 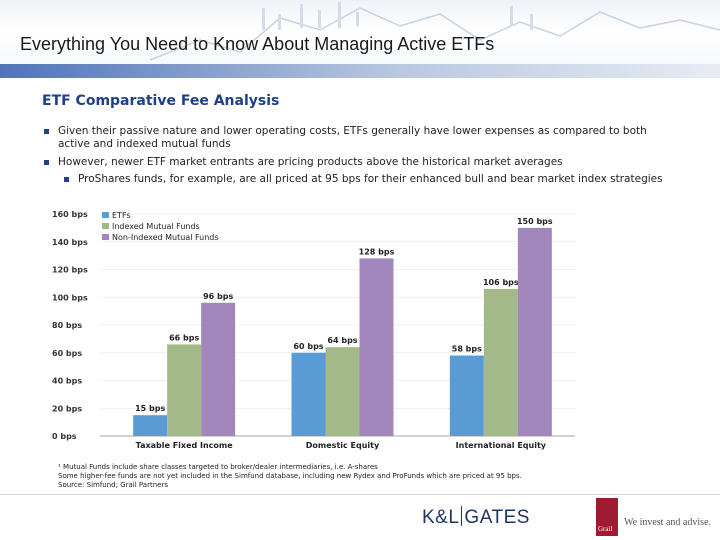 What do you see at coordinates (121, 215) in the screenshot?
I see `legend-label: ETFs` at bounding box center [121, 215].